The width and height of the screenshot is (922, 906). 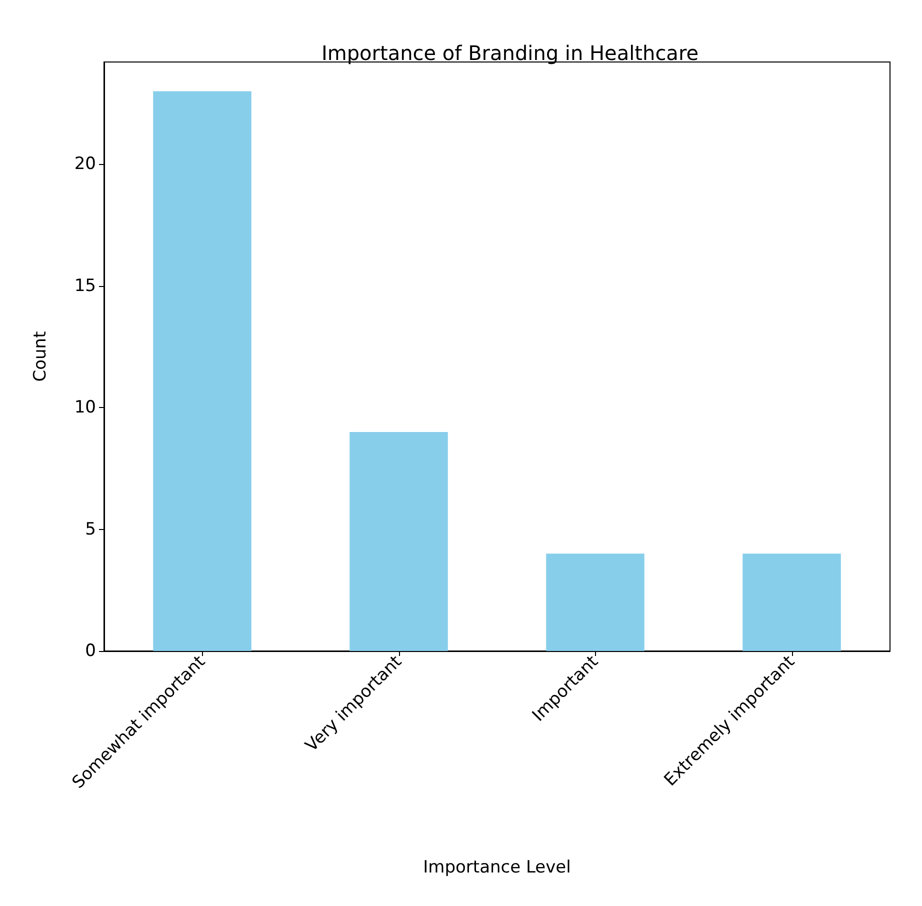 What do you see at coordinates (85, 164) in the screenshot?
I see `y-tick-label: 20` at bounding box center [85, 164].